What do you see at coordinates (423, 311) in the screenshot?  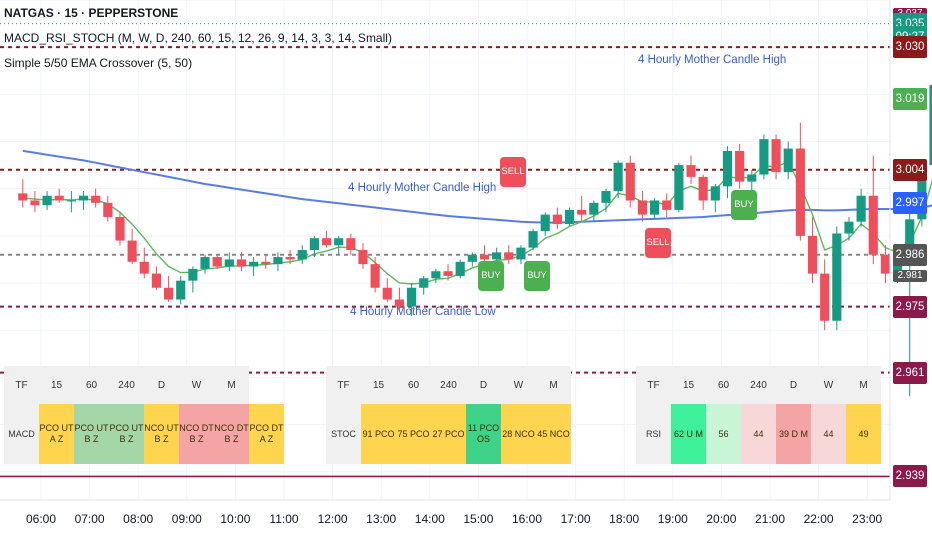 I see `mother-candle-annotation: 4 Hourly Mother Candle Low` at bounding box center [423, 311].